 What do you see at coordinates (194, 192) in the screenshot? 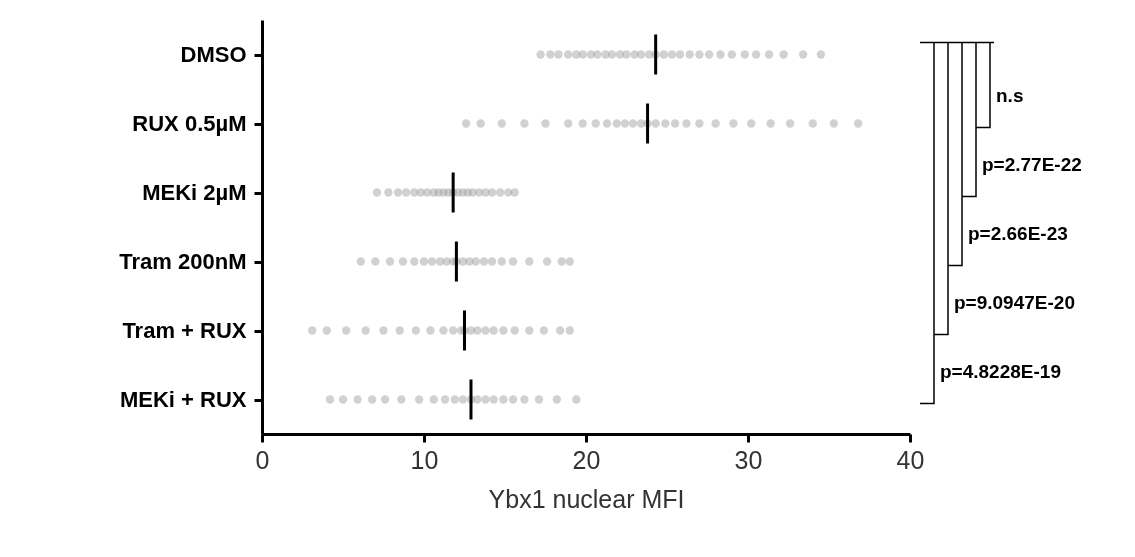
I see `y-tick-label: MEKi 2µM` at bounding box center [194, 192].